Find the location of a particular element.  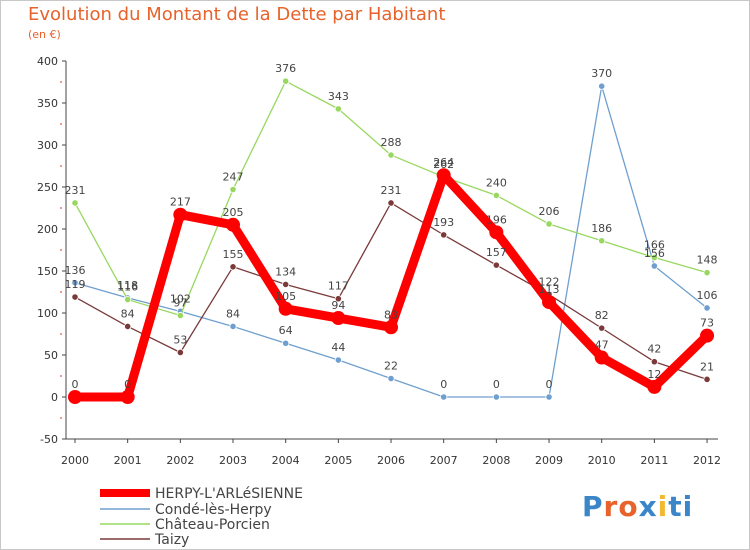

data-label: 262 is located at coordinates (443, 164).